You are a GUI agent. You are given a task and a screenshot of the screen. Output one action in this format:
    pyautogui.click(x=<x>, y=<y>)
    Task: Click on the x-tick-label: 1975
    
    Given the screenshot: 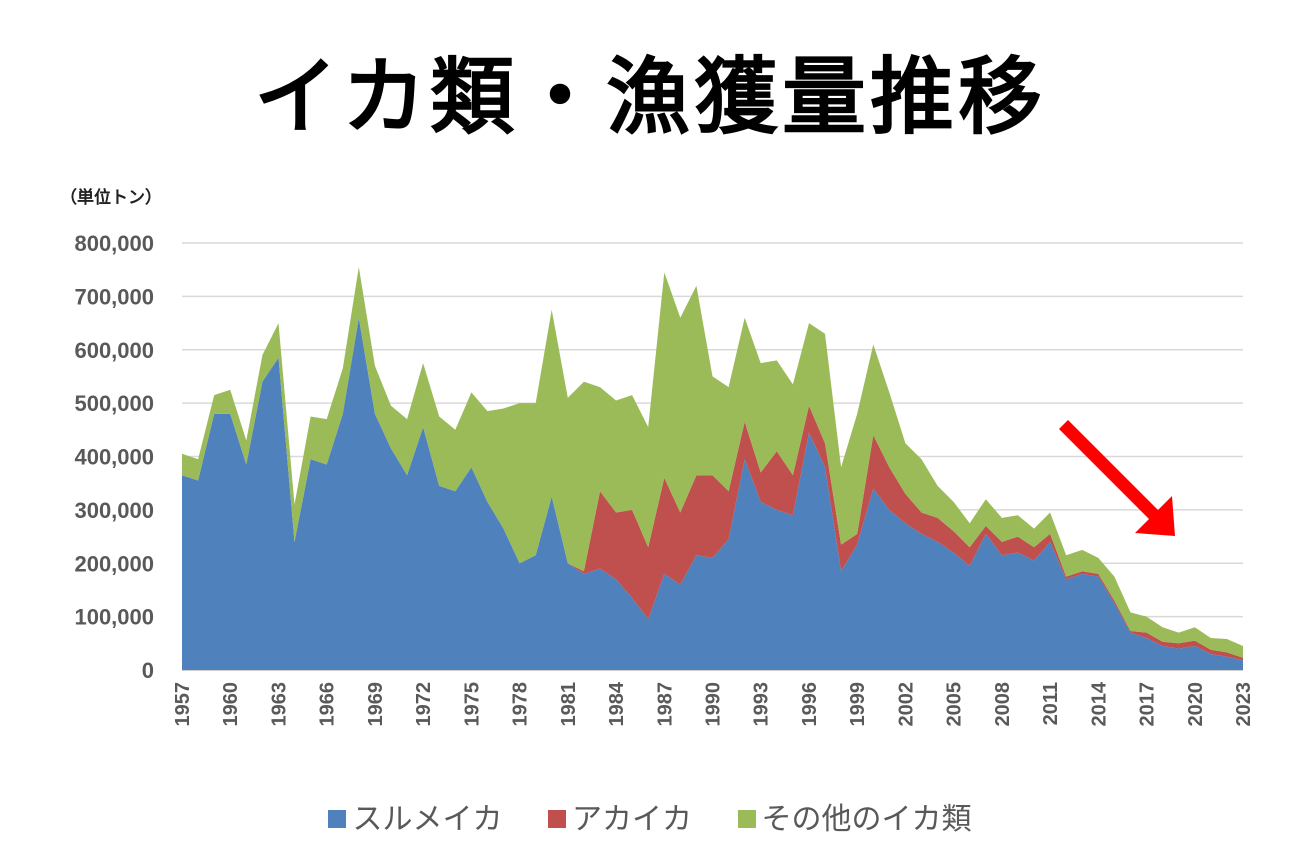 What is the action you would take?
    pyautogui.click(x=472, y=704)
    